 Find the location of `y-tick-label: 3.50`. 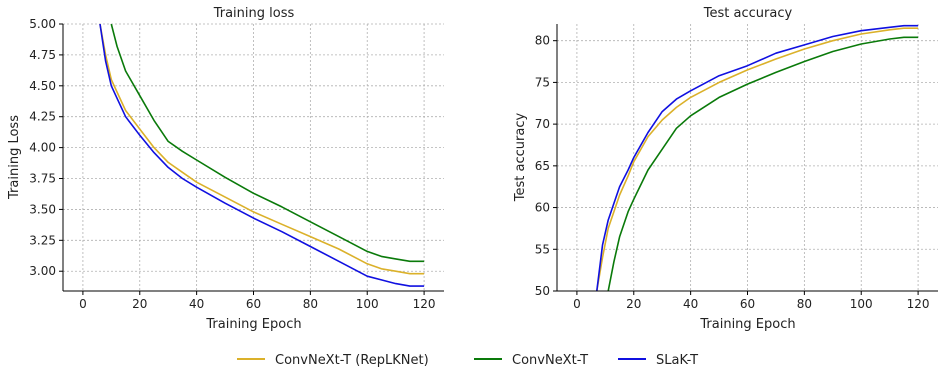

y-tick-label: 3.50 is located at coordinates (42, 209).